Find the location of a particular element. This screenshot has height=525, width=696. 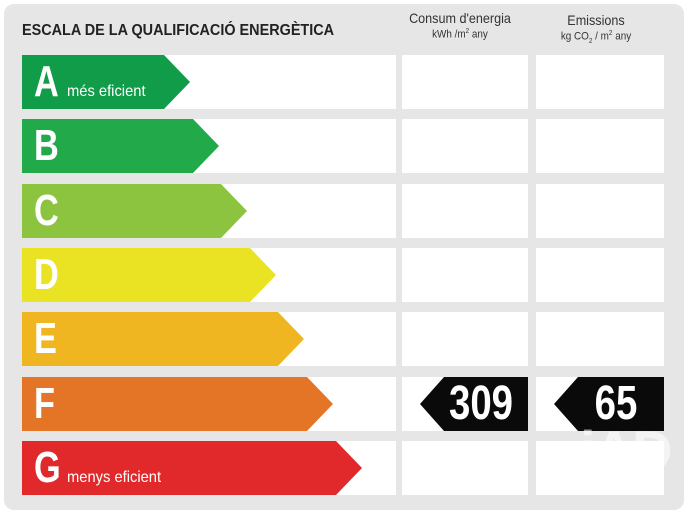

rating-row-c: C is located at coordinates (209, 211).